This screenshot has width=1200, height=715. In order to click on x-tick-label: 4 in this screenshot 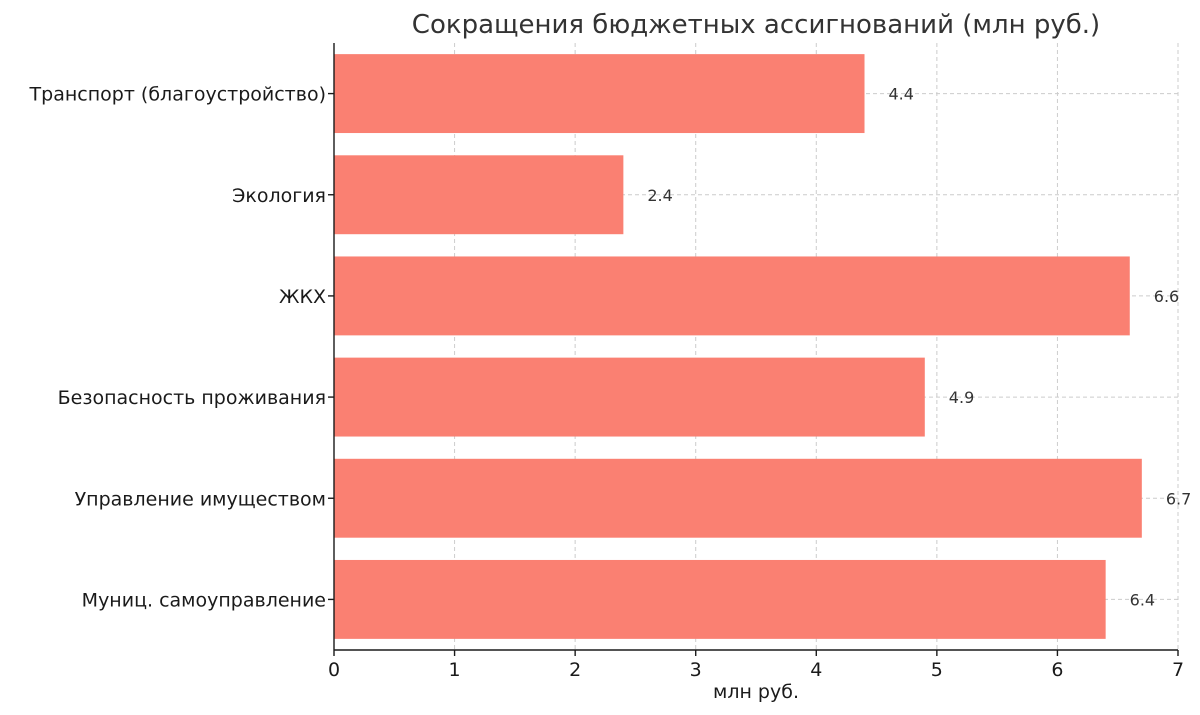, I will do `click(816, 670)`.